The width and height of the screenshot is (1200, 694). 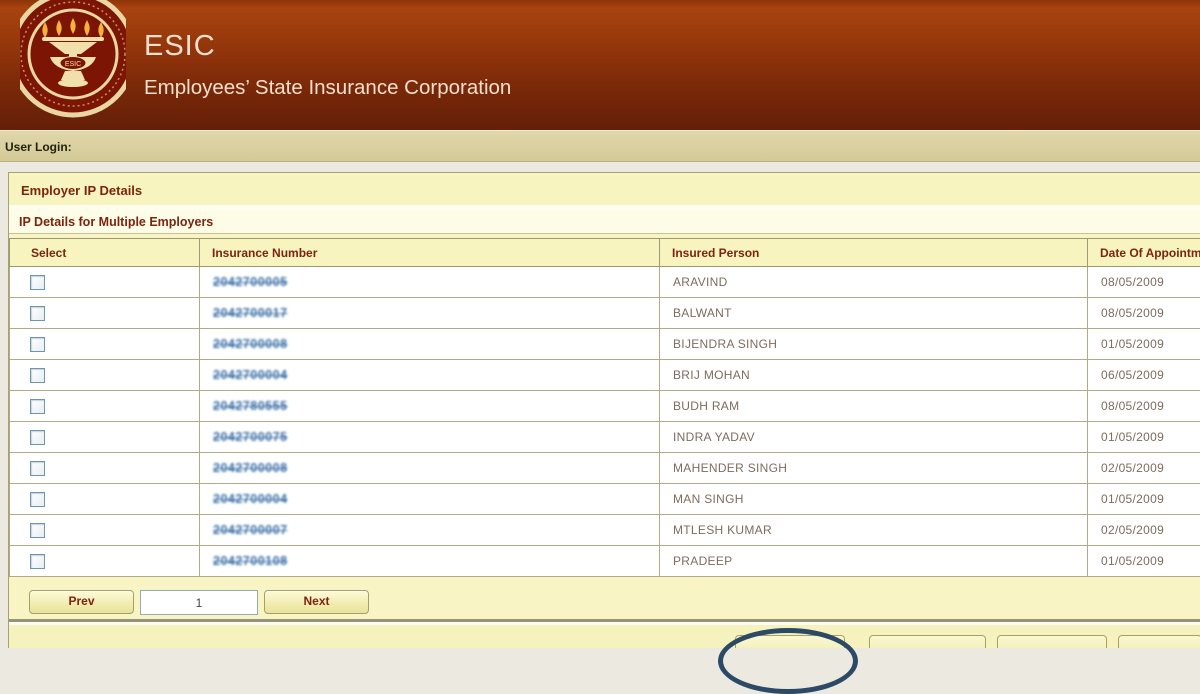 I want to click on column-header-select: Select, so click(x=105, y=253).